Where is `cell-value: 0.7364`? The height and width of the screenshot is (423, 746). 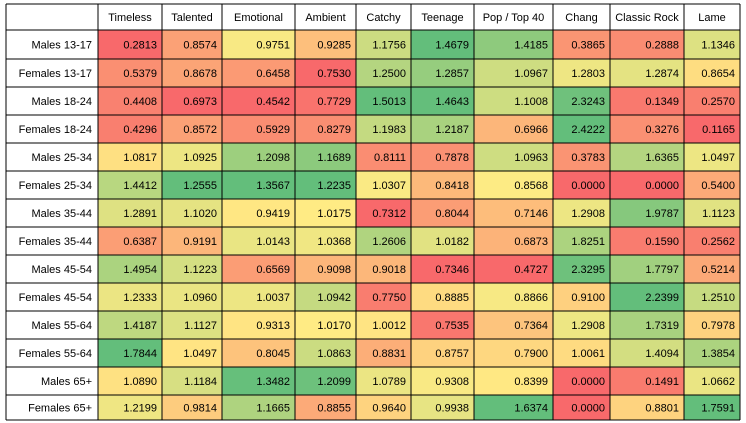
cell-value: 0.7364 is located at coordinates (531, 326).